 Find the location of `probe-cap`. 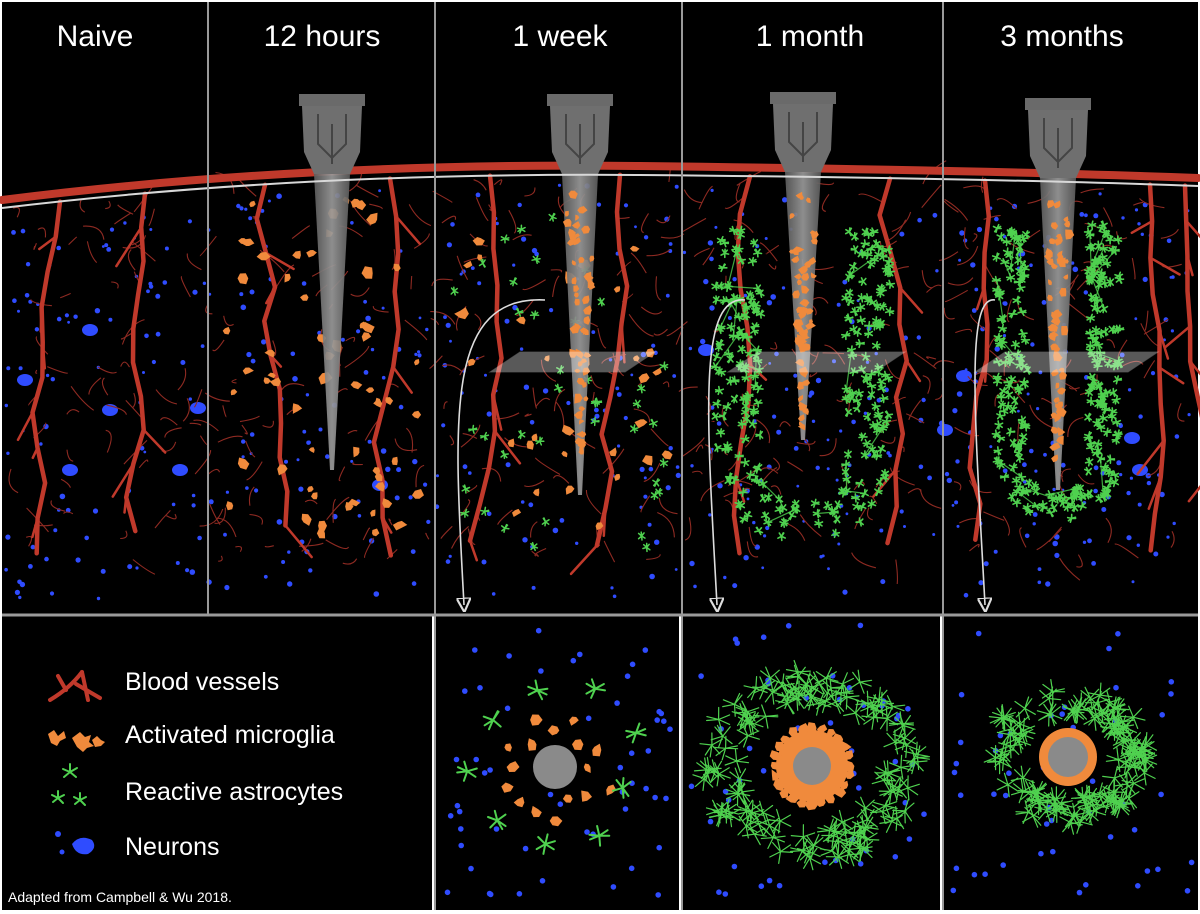

probe-cap is located at coordinates (580, 100).